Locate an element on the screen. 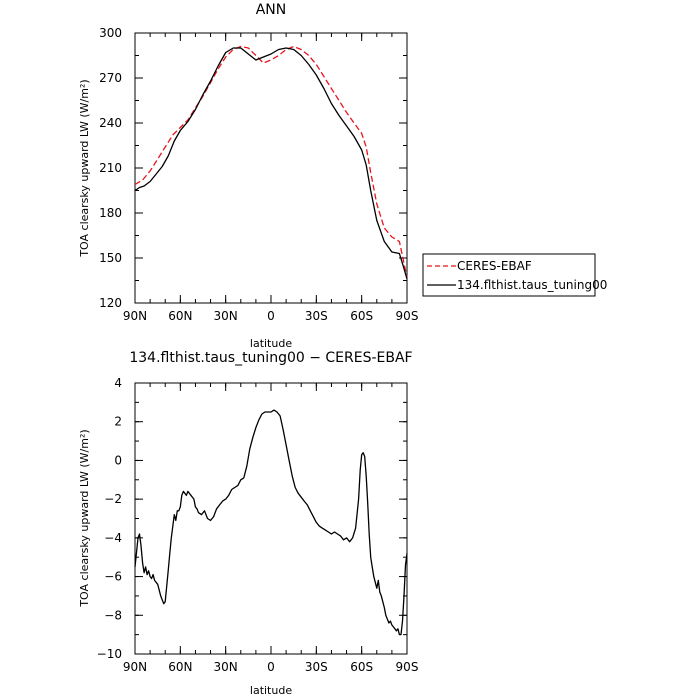 Image resolution: width=700 pixels, height=700 pixels. y-tick-label: −8 is located at coordinates (113, 615).